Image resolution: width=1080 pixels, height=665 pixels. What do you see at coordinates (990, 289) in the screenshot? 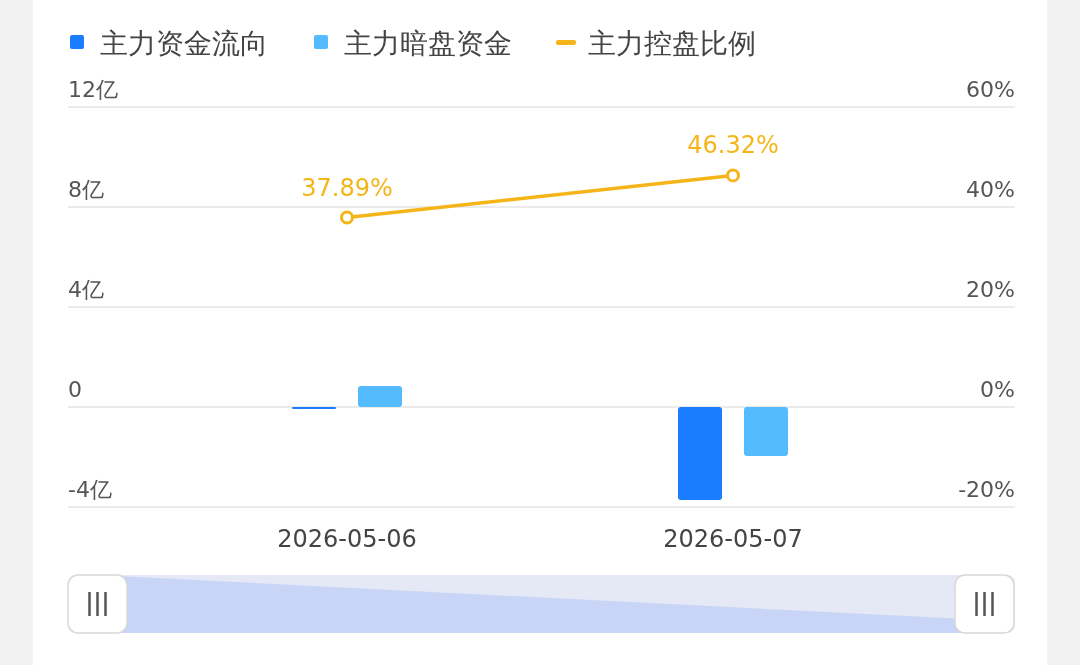
I see `y2-tick-label: 20%` at bounding box center [990, 289].